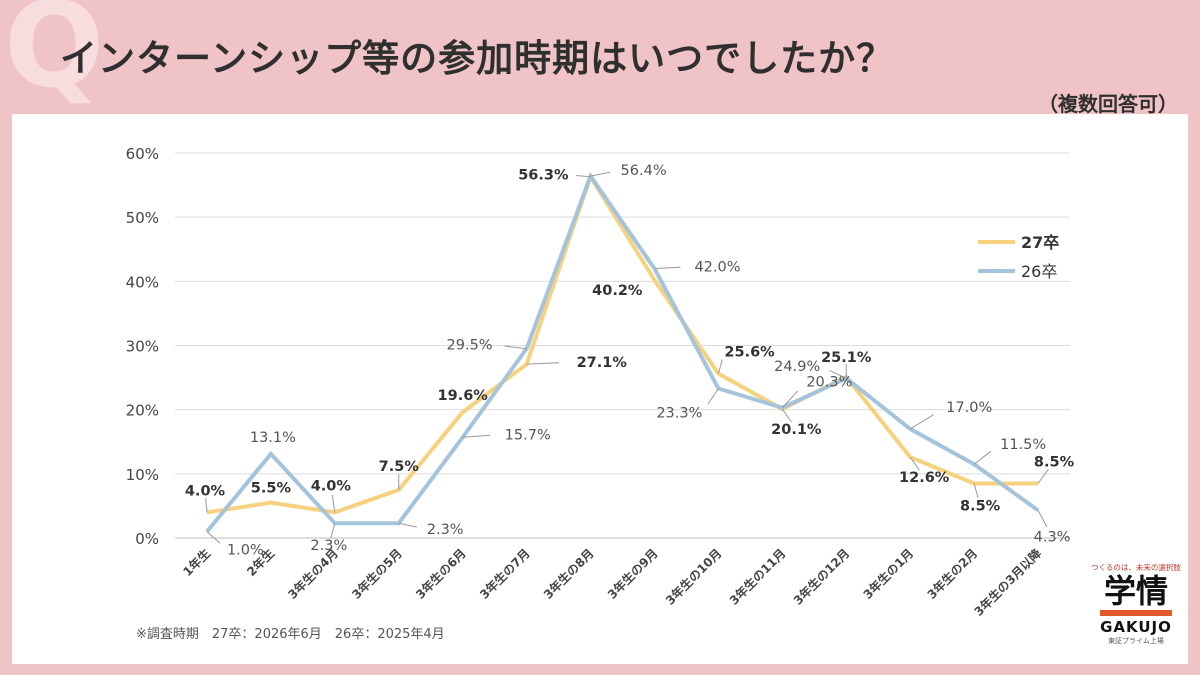 This screenshot has height=675, width=1200. What do you see at coordinates (717, 268) in the screenshot?
I see `data-label-26: 42.0%` at bounding box center [717, 268].